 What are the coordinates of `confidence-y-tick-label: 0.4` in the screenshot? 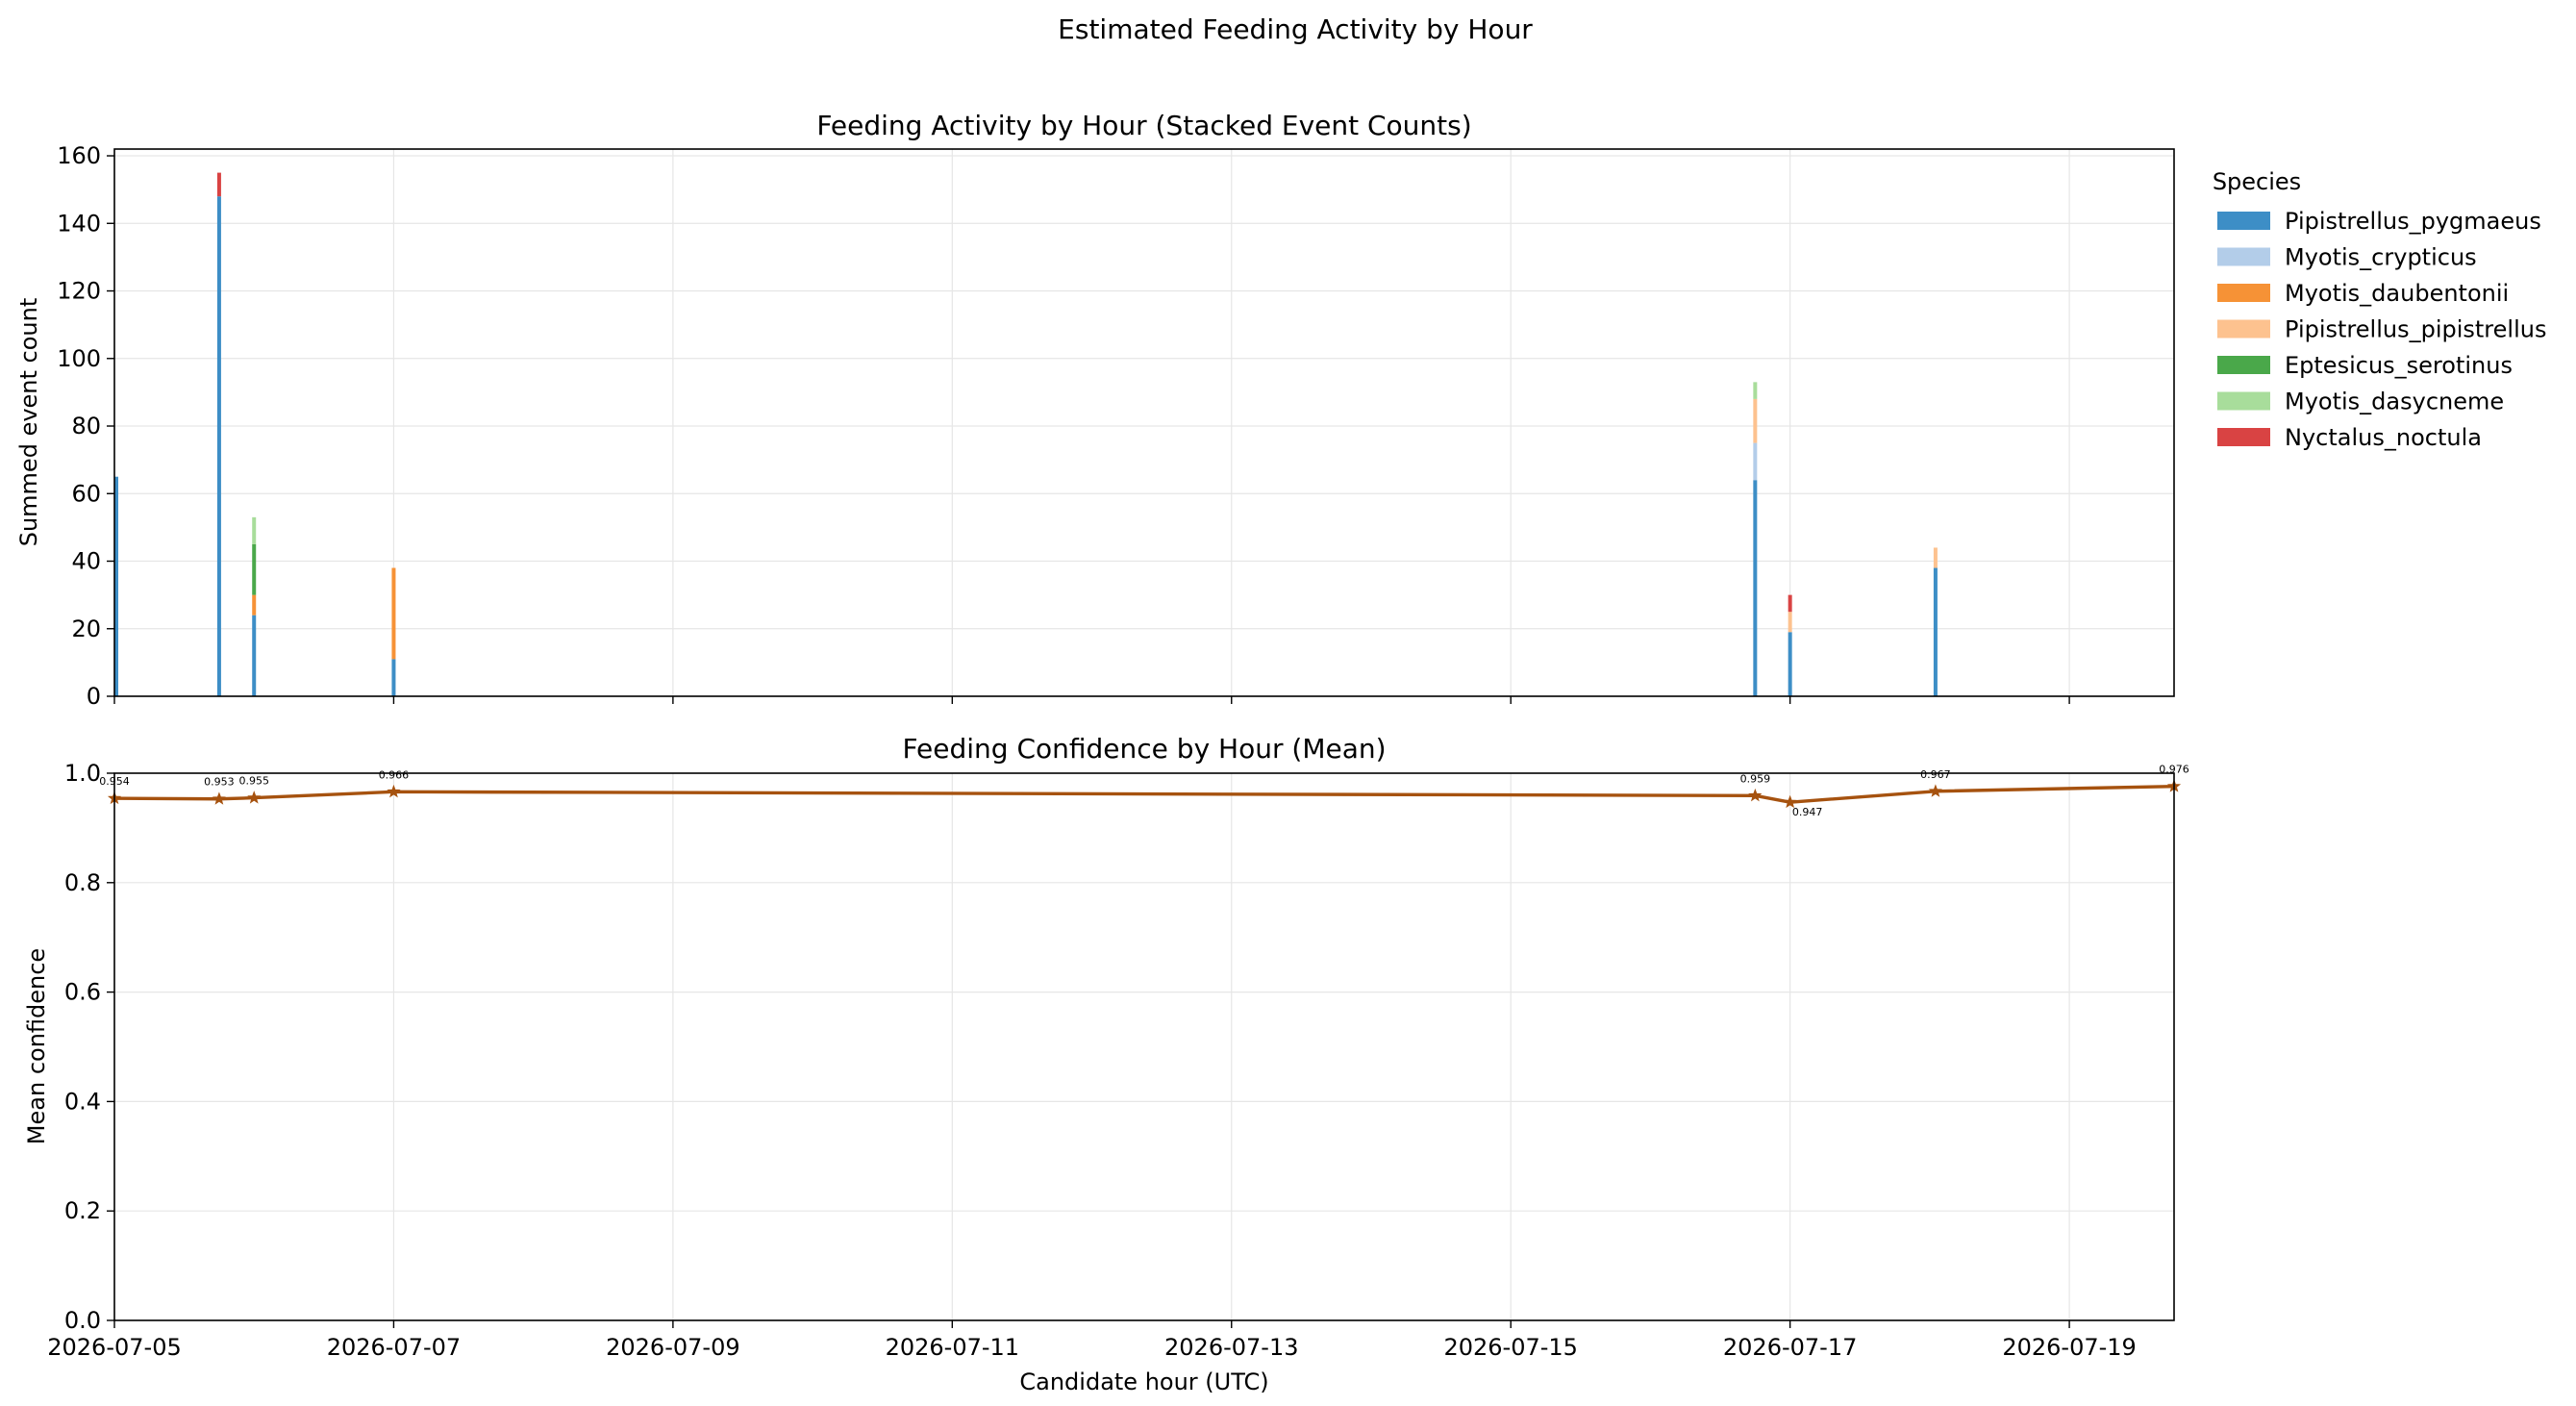 It's located at (82, 1101).